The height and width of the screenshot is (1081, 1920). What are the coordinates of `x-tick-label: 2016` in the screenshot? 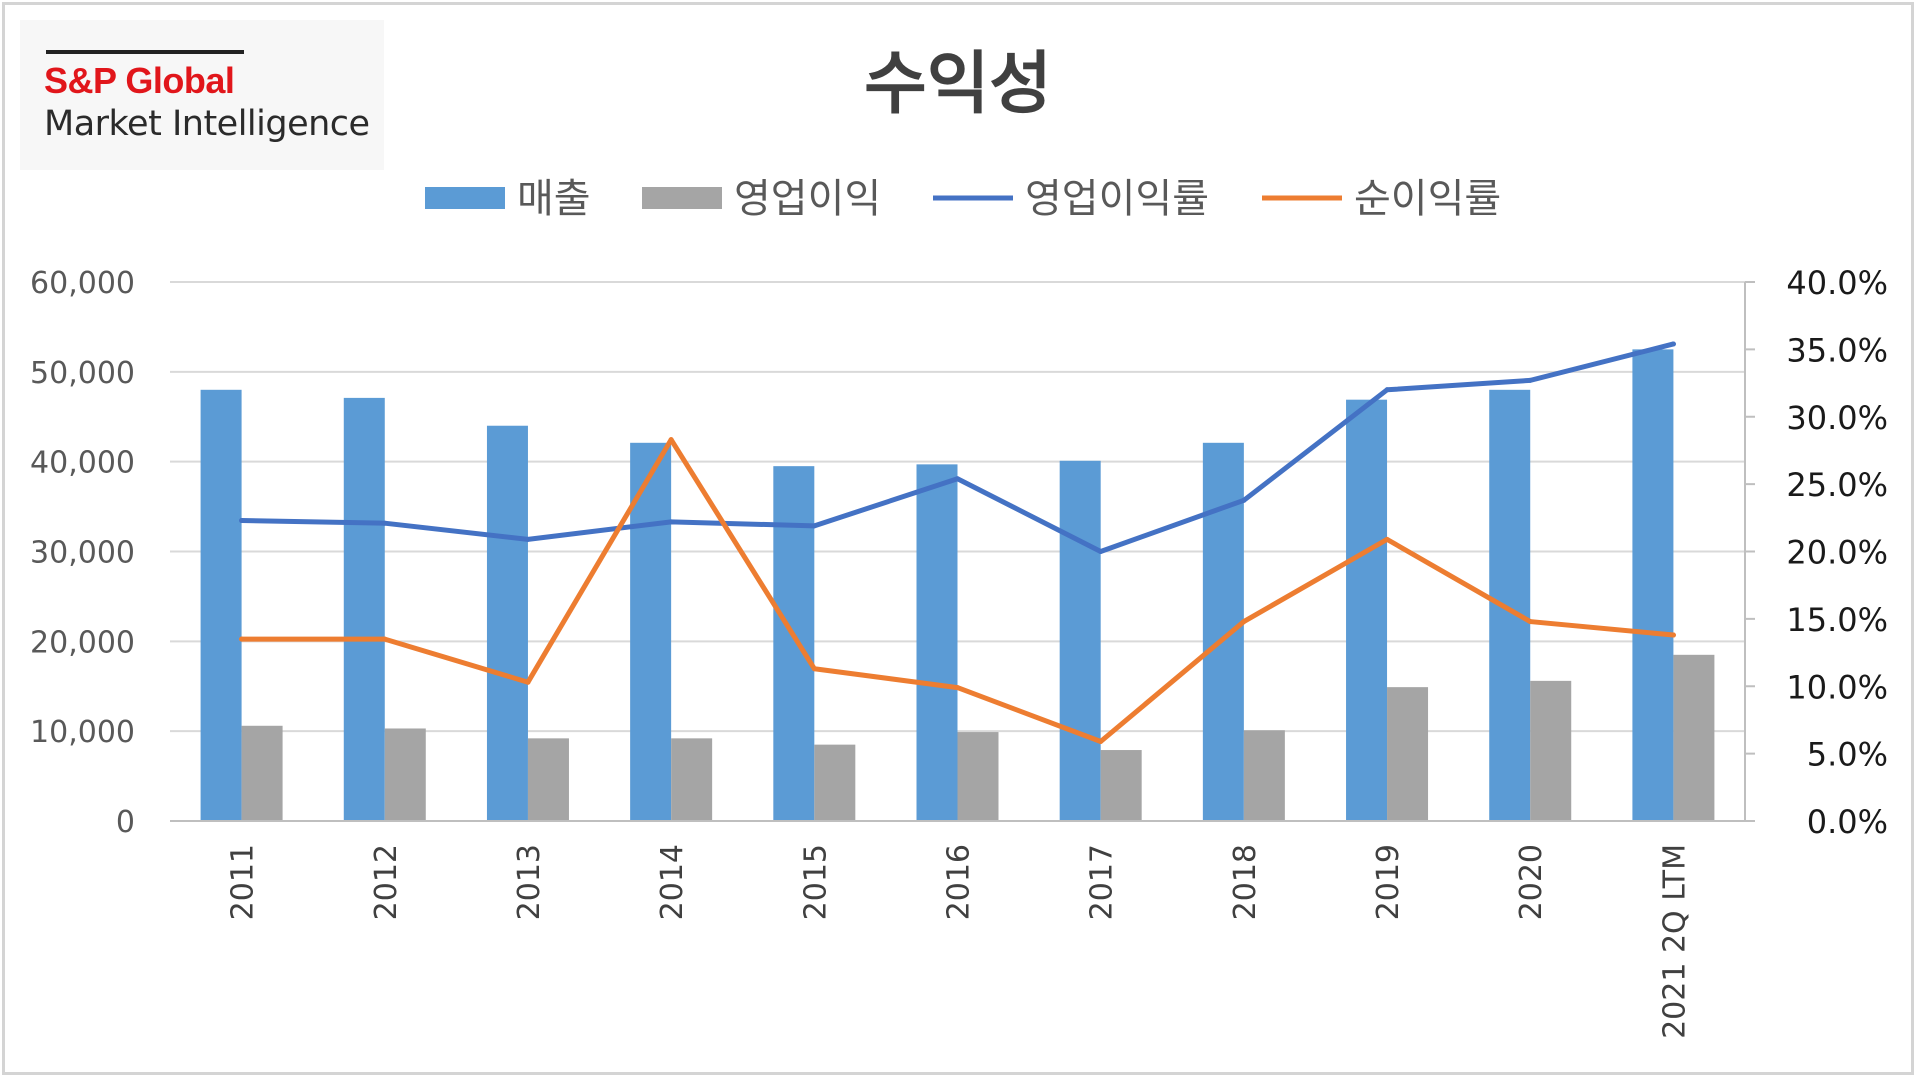 It's located at (959, 882).